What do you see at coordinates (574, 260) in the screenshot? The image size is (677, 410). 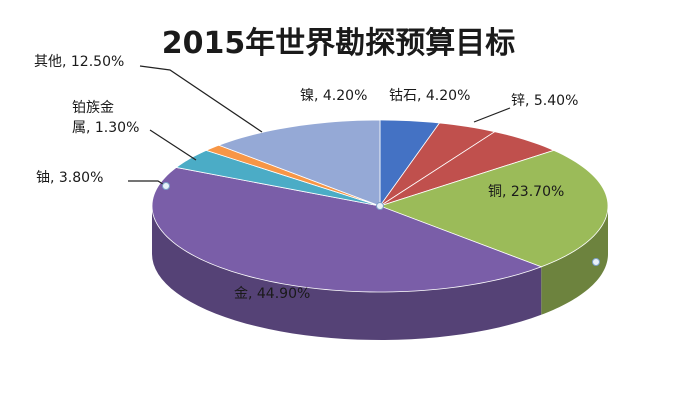 I see `pie-side-铜` at bounding box center [574, 260].